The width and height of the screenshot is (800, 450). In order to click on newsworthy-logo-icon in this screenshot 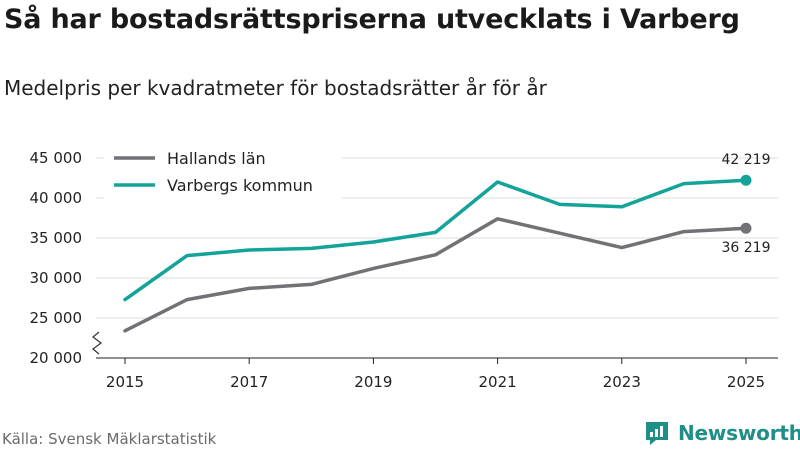, I will do `click(657, 433)`.